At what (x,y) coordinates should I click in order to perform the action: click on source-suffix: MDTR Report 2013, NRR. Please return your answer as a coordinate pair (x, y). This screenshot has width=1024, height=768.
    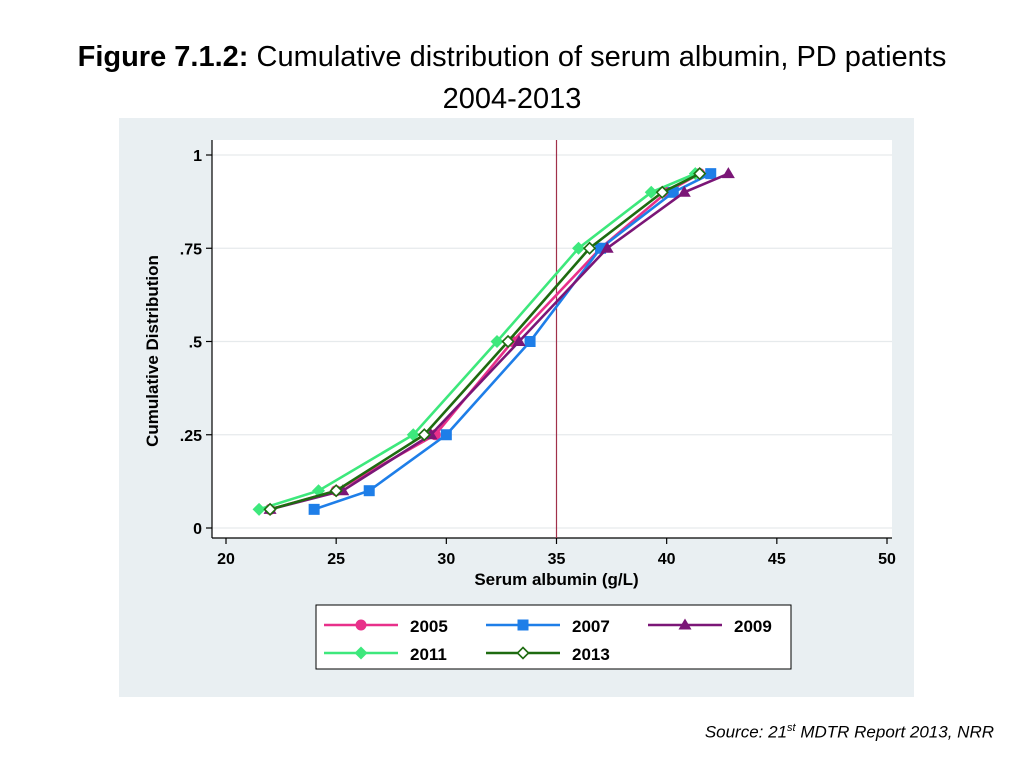
    Looking at the image, I should click on (894, 732).